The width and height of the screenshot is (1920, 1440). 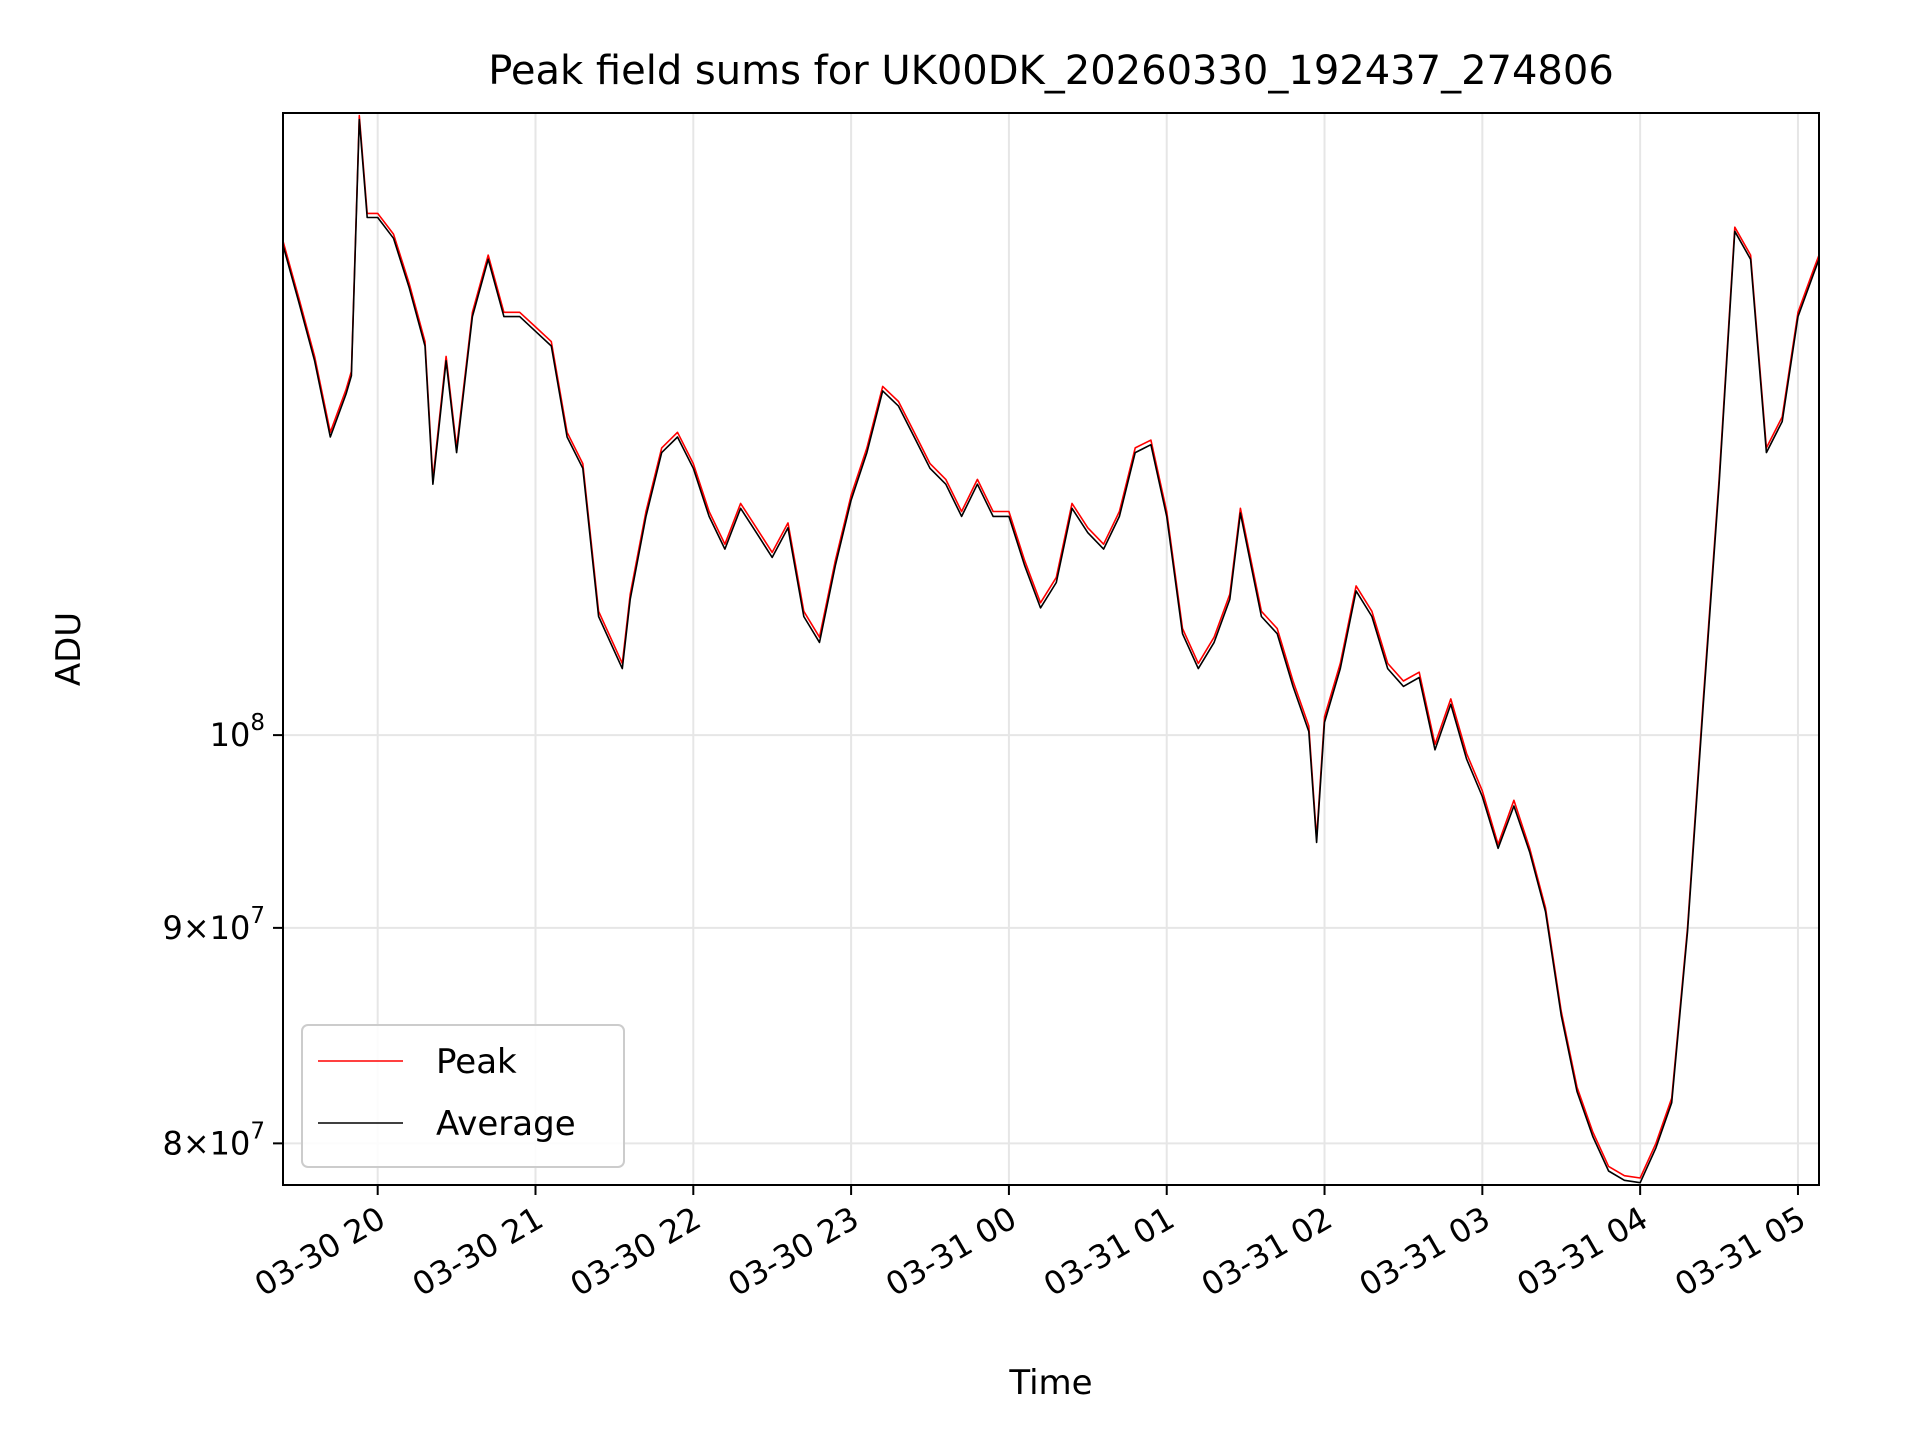 What do you see at coordinates (69, 649) in the screenshot?
I see `y-axis-label: ADU` at bounding box center [69, 649].